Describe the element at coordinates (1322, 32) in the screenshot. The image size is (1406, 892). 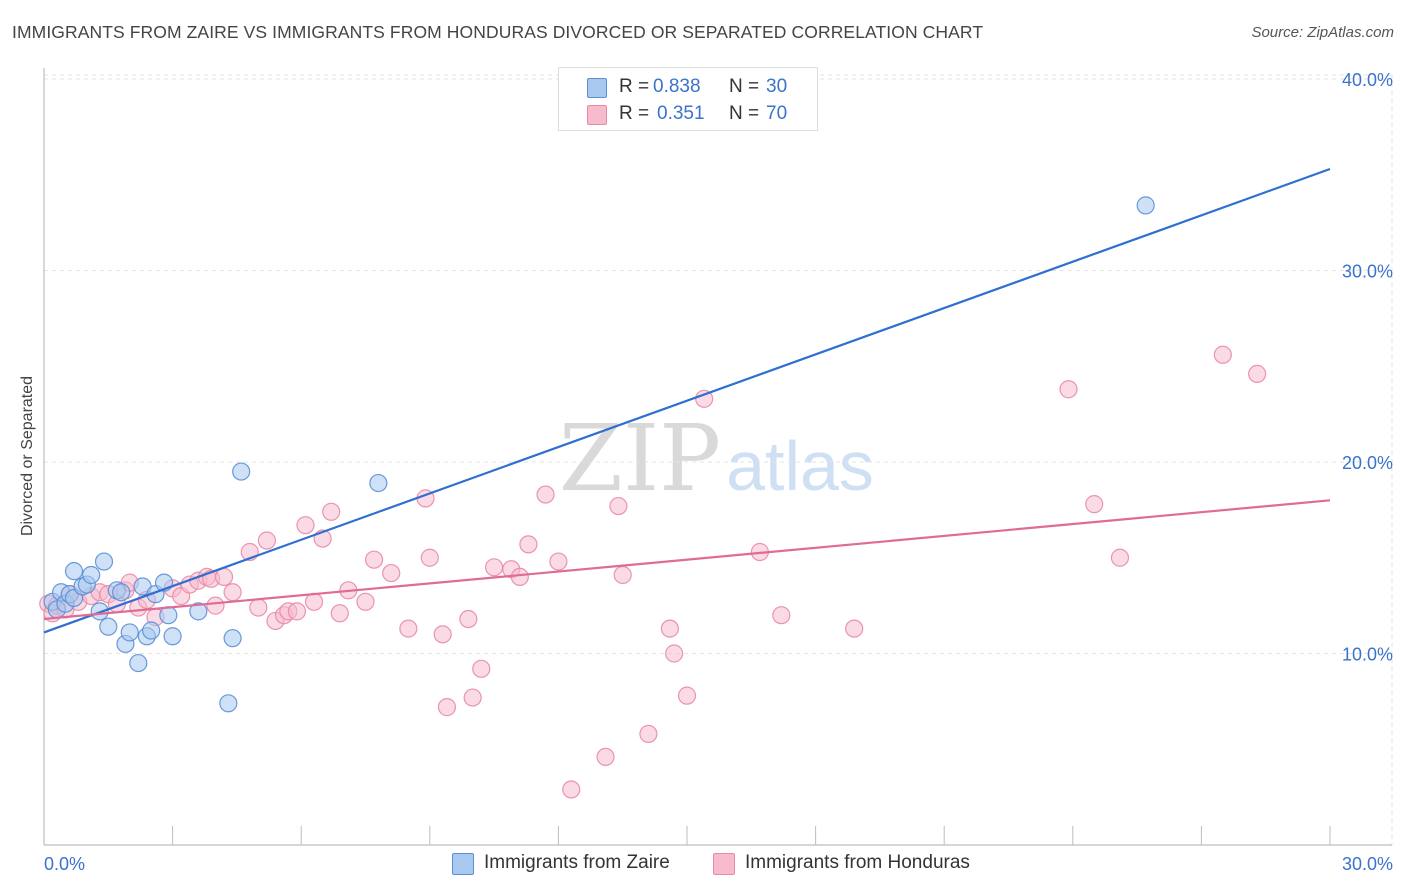
I see `source-label: Source: ZipAtlas.com` at that location.